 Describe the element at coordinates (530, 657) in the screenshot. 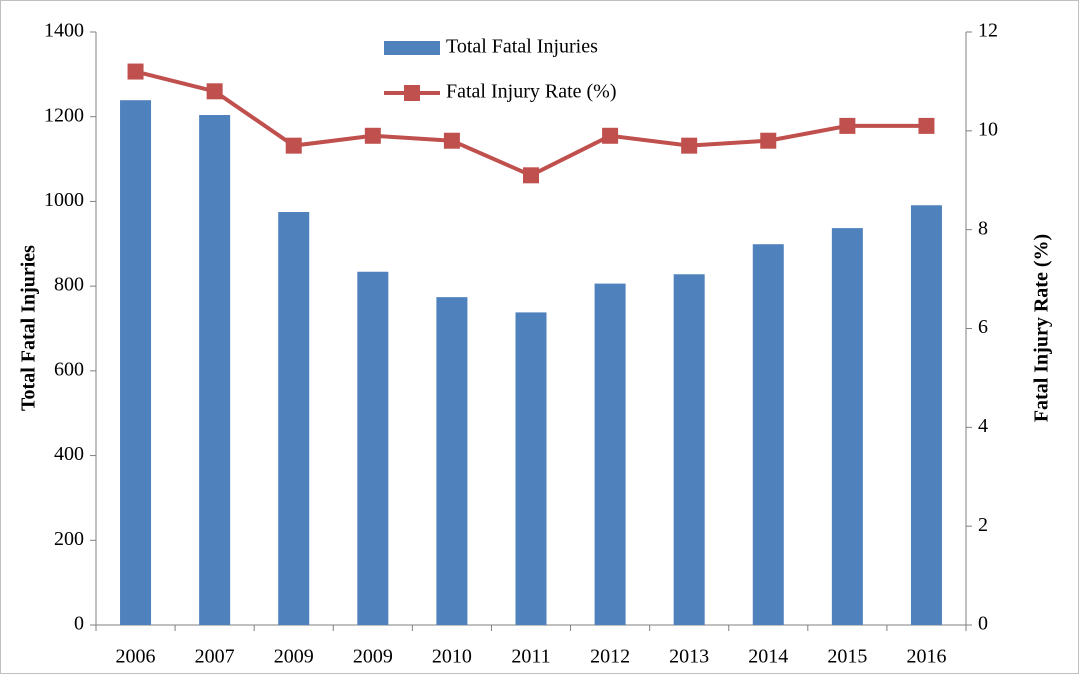

I see `x-tick-label: 2011` at that location.